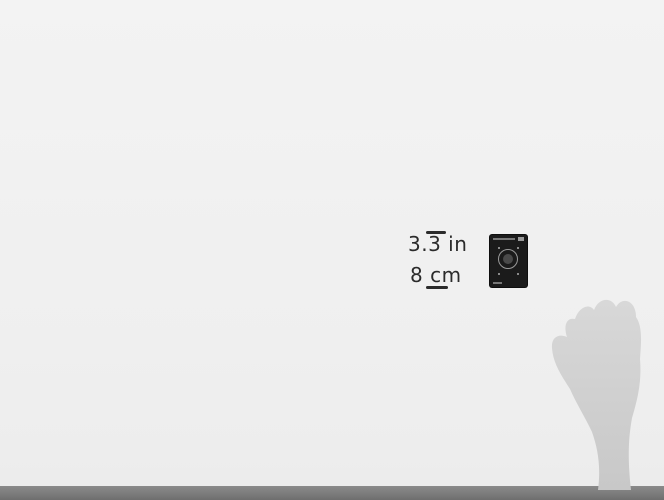  I want to click on device-foot, so click(497, 283).